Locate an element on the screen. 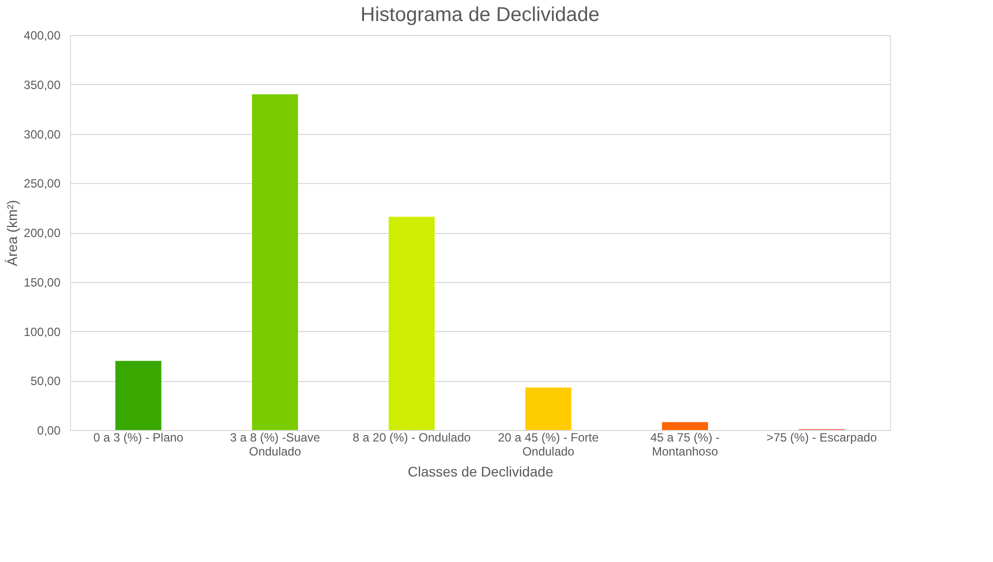 Image resolution: width=993 pixels, height=562 pixels. y-tick-label: 50,00 is located at coordinates (45, 381).